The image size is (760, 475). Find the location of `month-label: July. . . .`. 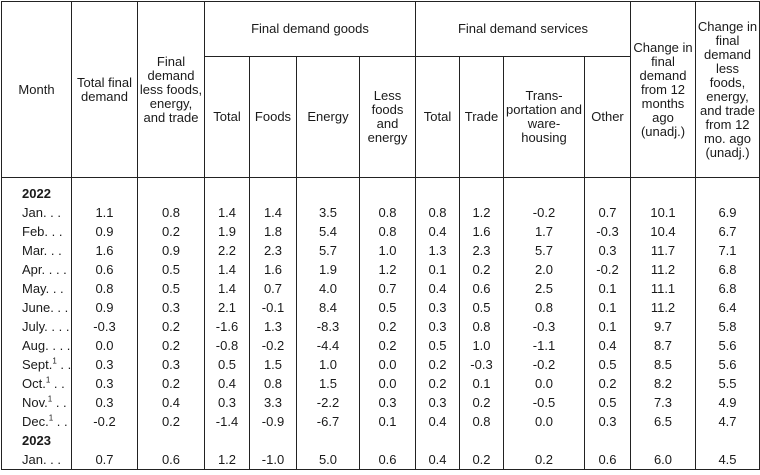

month-label: July. . . . is located at coordinates (36, 326).